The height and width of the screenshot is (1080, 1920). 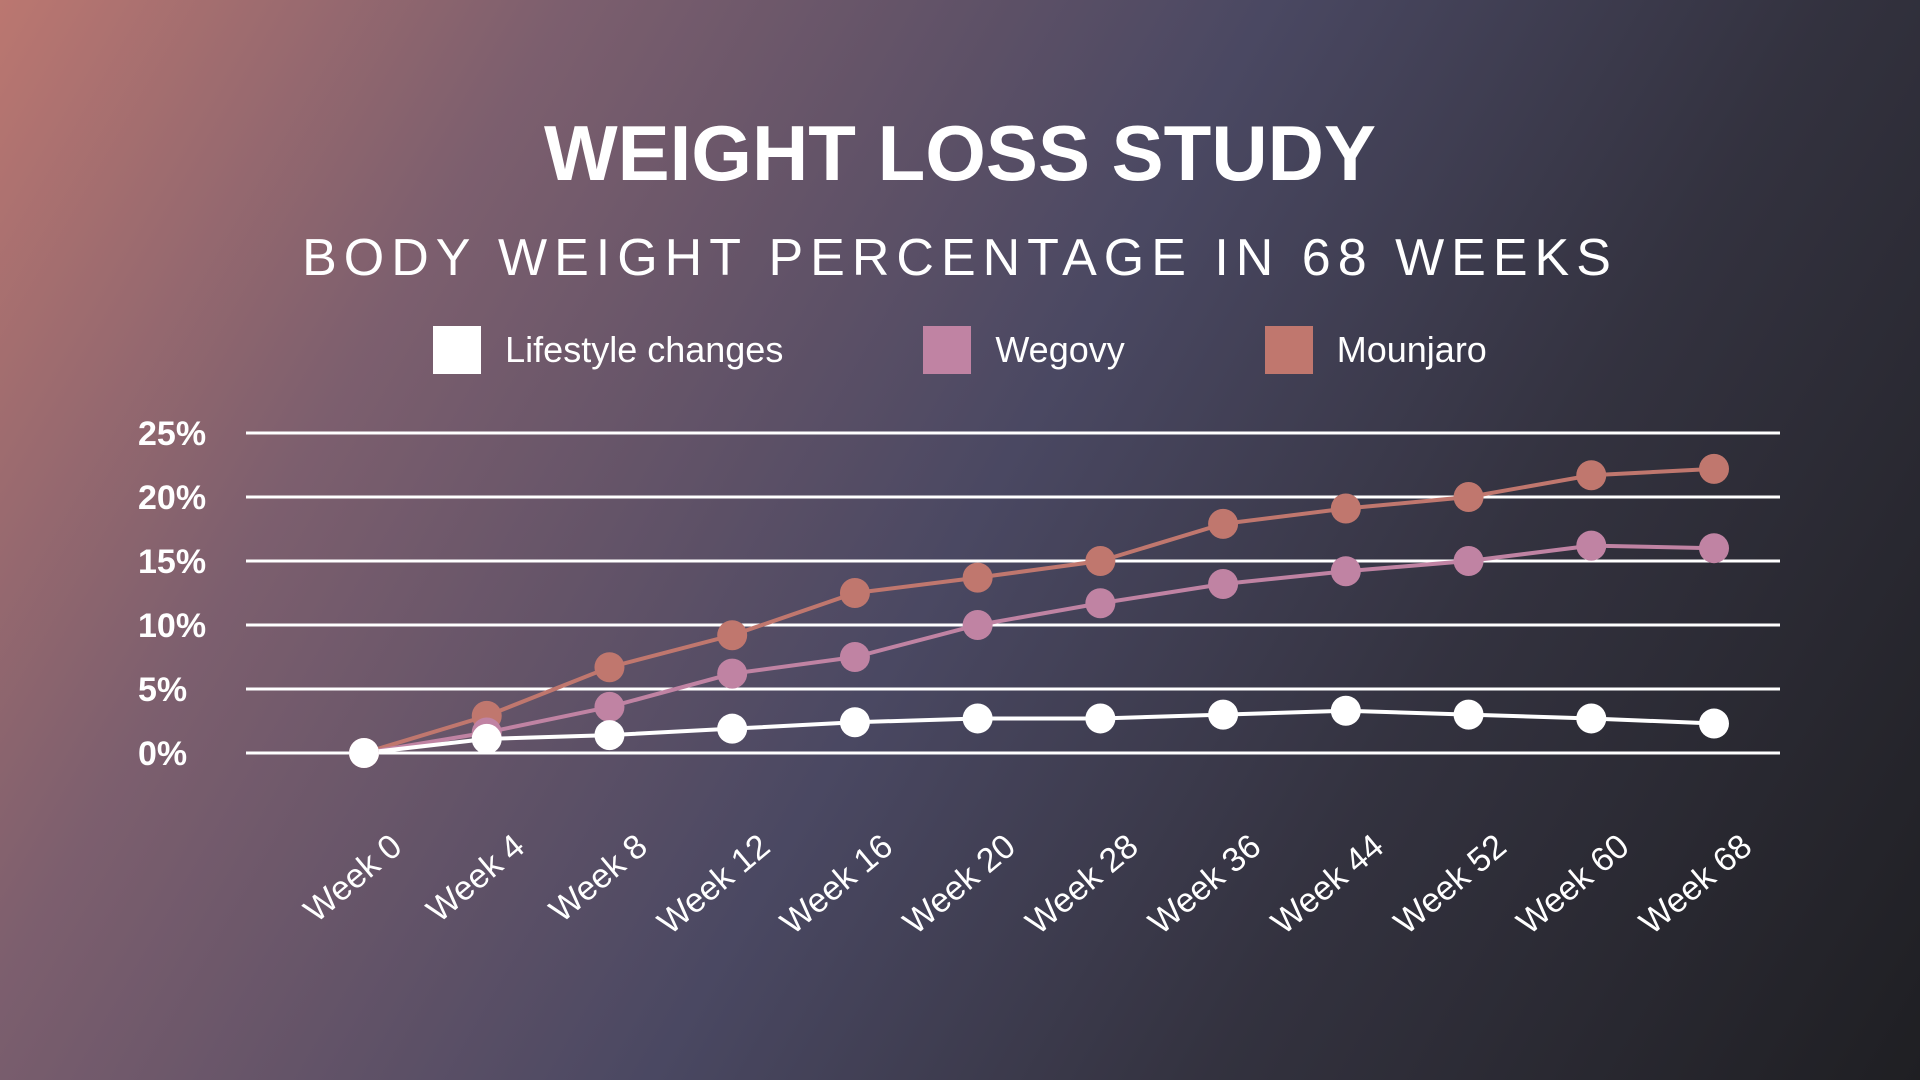 I want to click on legend-label: Wegovy, so click(x=1060, y=349).